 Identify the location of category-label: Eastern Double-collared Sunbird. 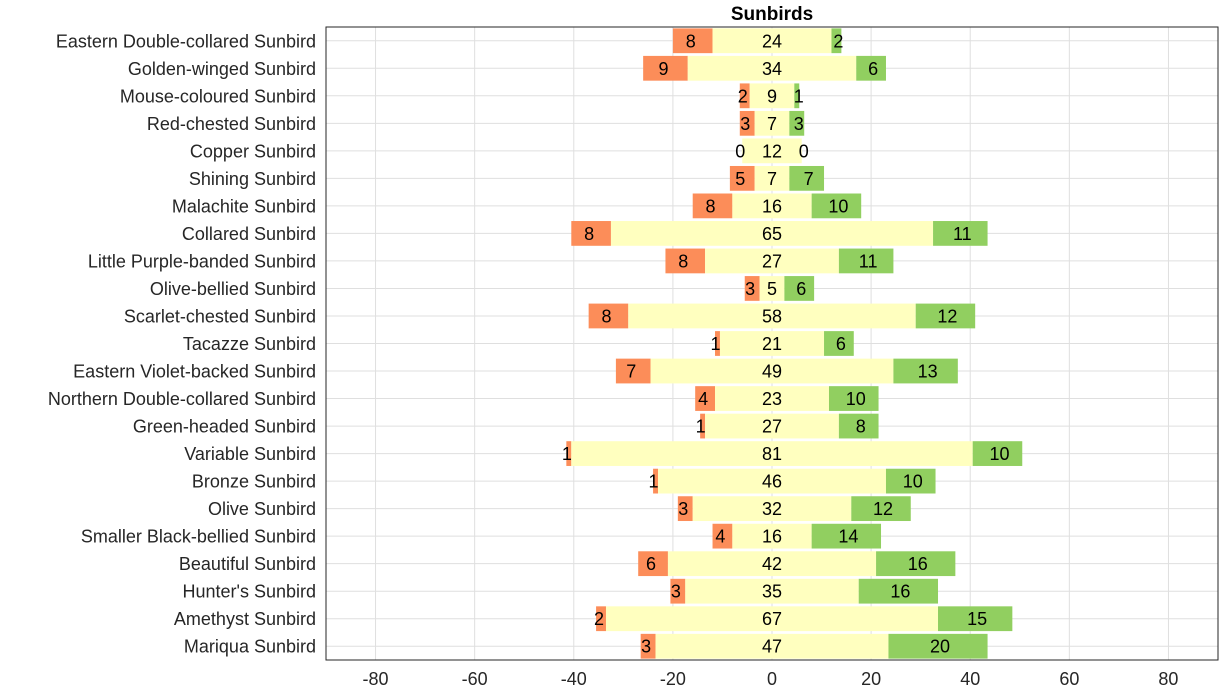
(186, 41).